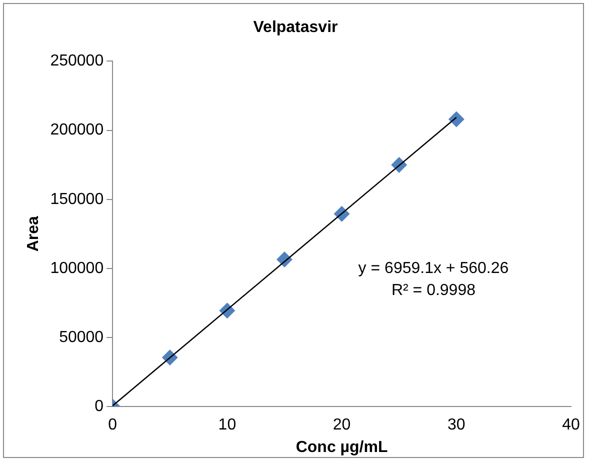 The width and height of the screenshot is (589, 461). What do you see at coordinates (295, 27) in the screenshot?
I see `chart-title: Velpatasvir` at bounding box center [295, 27].